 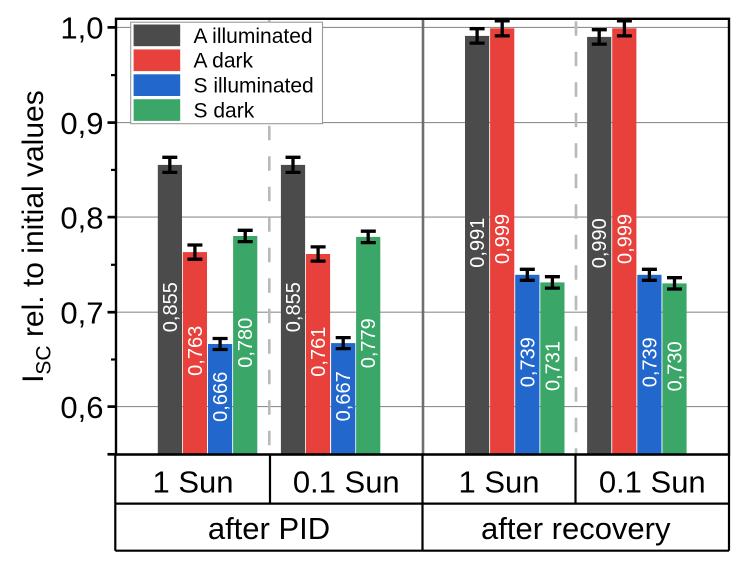 I want to click on svg-text: A illuminated, so click(x=253, y=36).